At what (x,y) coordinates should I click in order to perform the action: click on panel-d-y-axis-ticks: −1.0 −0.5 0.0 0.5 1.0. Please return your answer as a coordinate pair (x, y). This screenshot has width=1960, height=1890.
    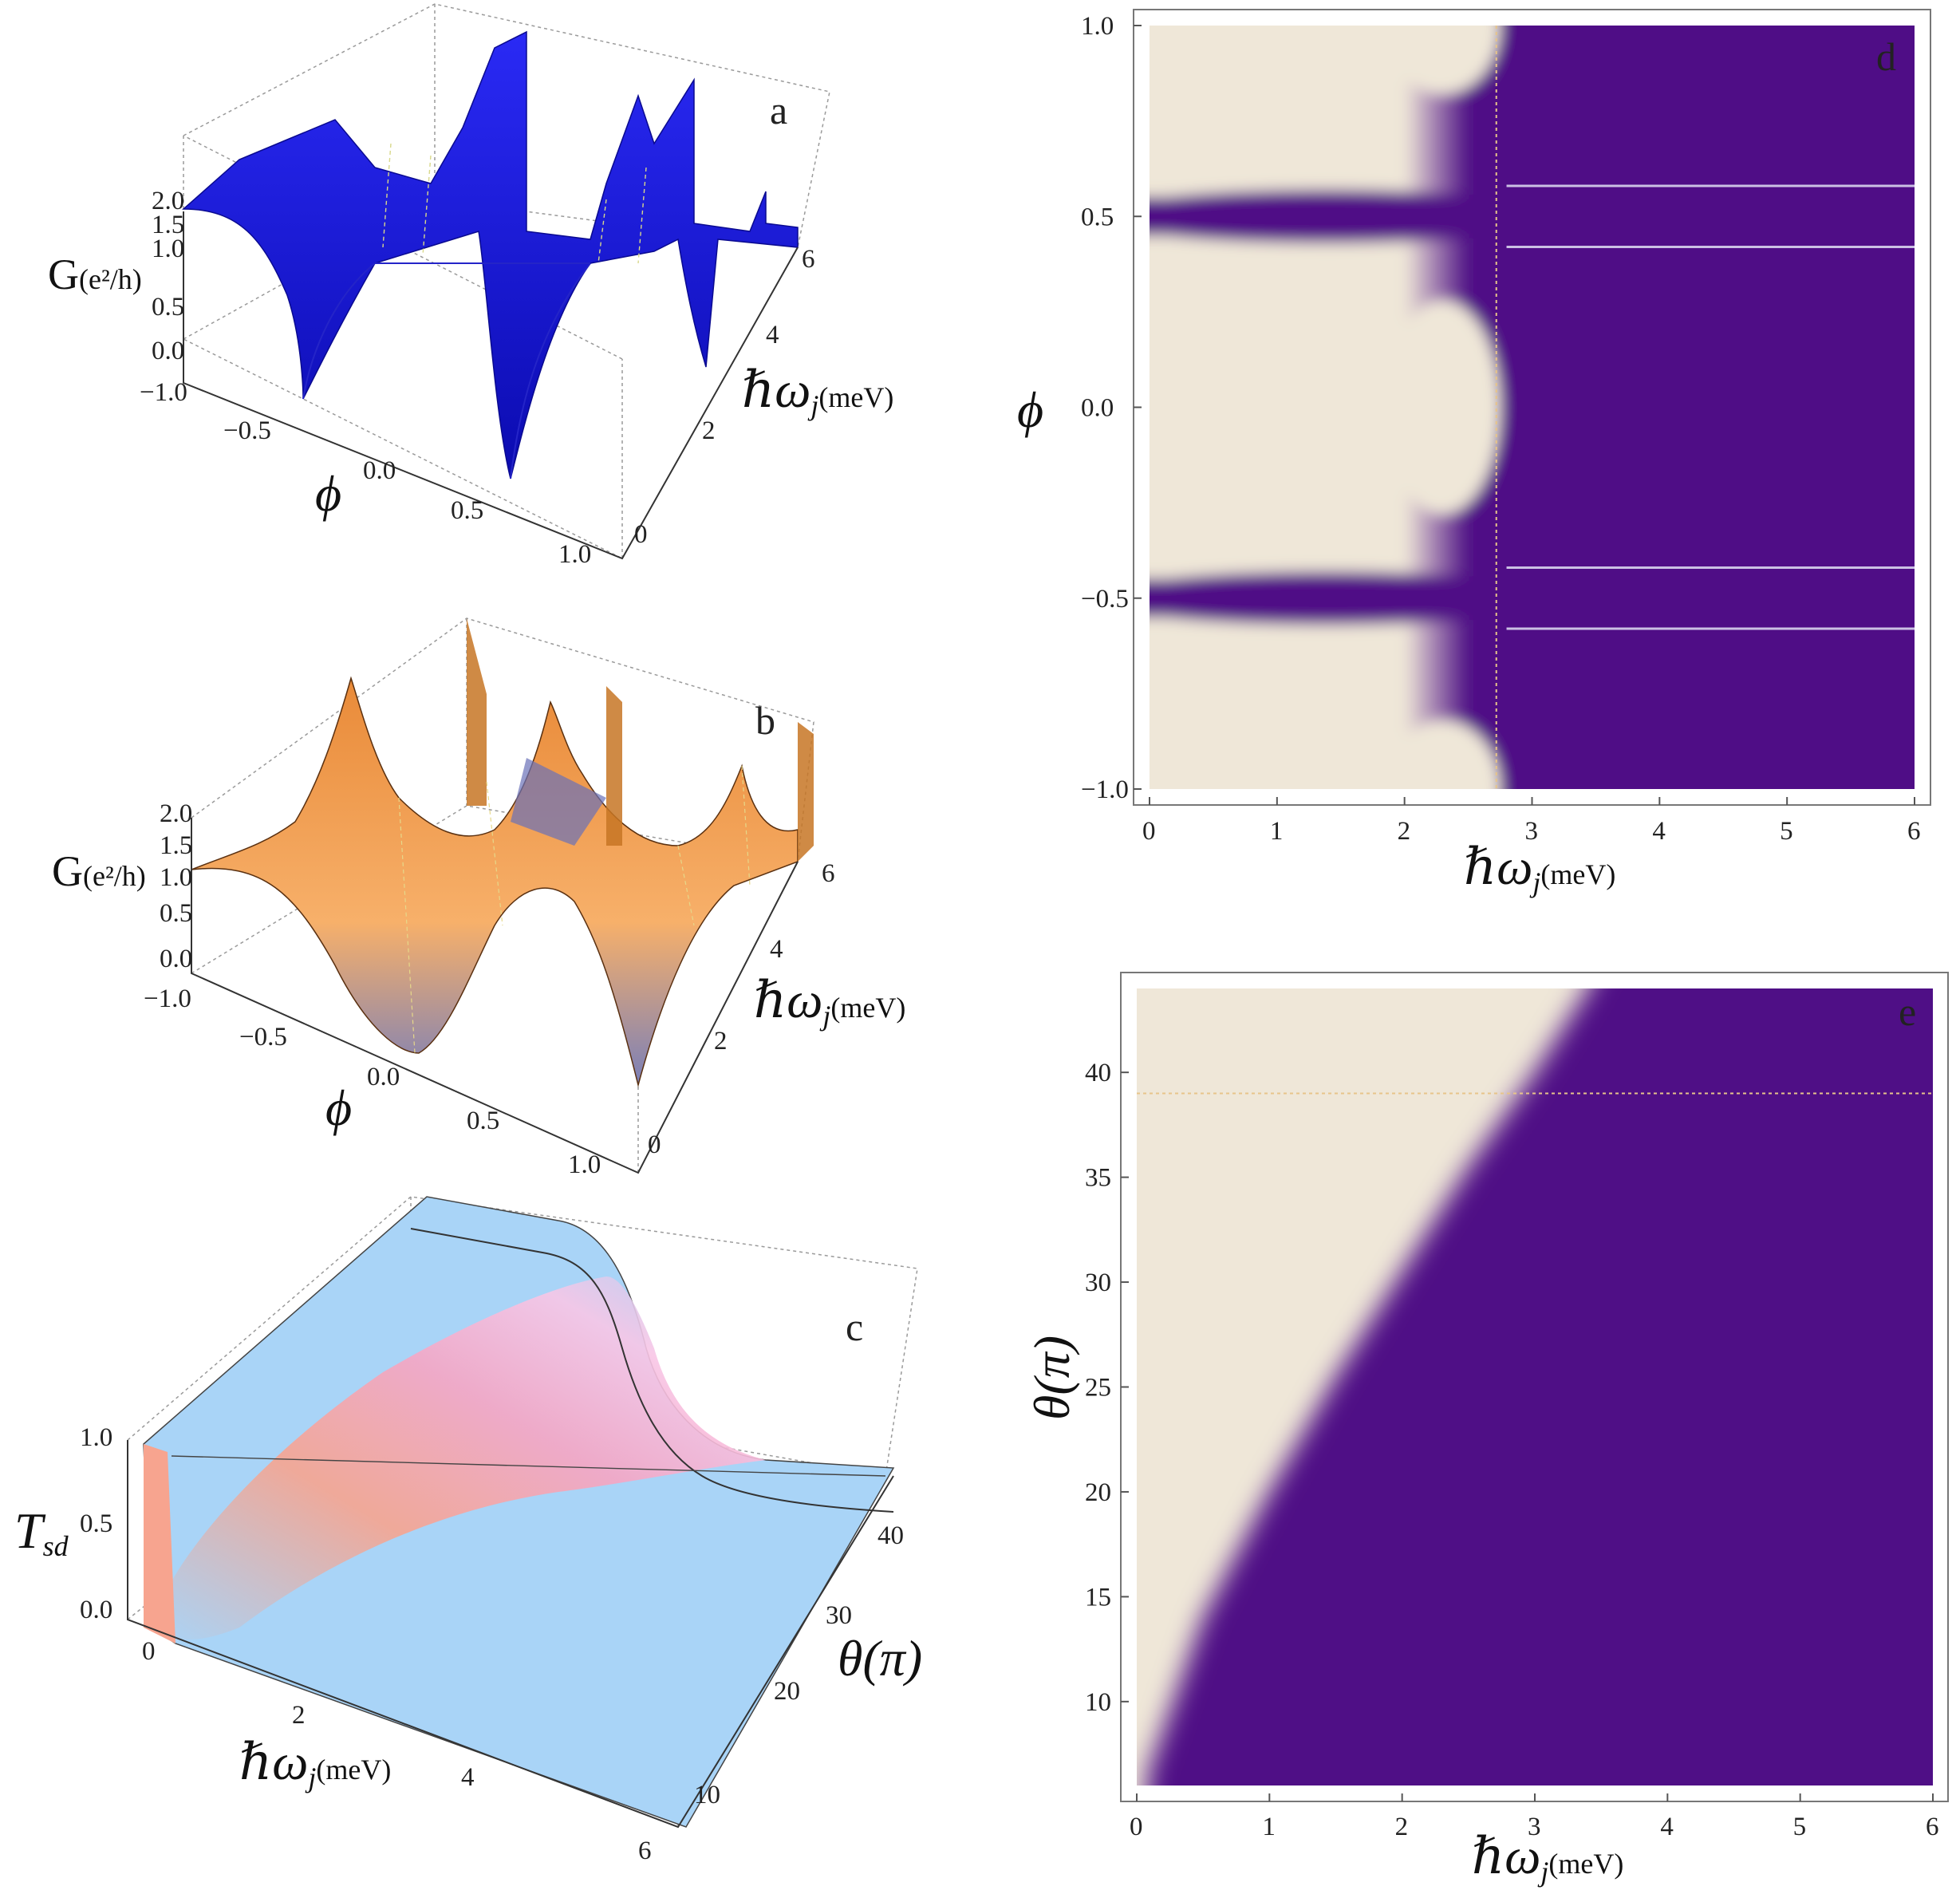
    Looking at the image, I should click on (1111, 408).